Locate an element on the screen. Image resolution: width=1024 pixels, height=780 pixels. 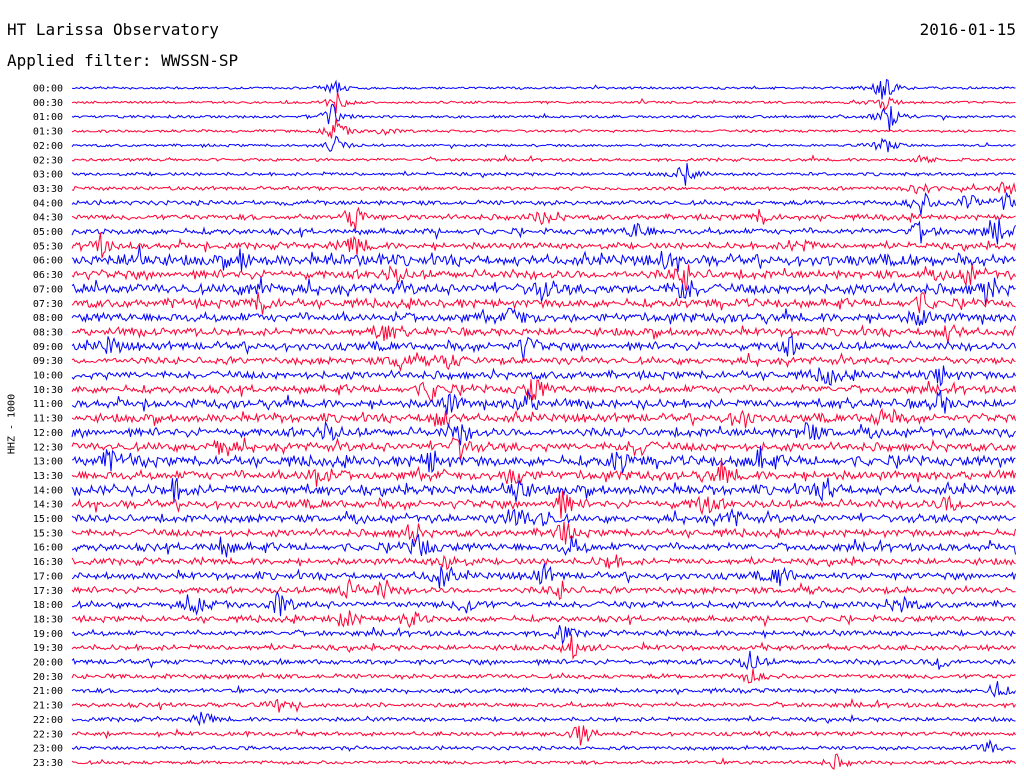
time-label: 05:00 is located at coordinates (48, 232).